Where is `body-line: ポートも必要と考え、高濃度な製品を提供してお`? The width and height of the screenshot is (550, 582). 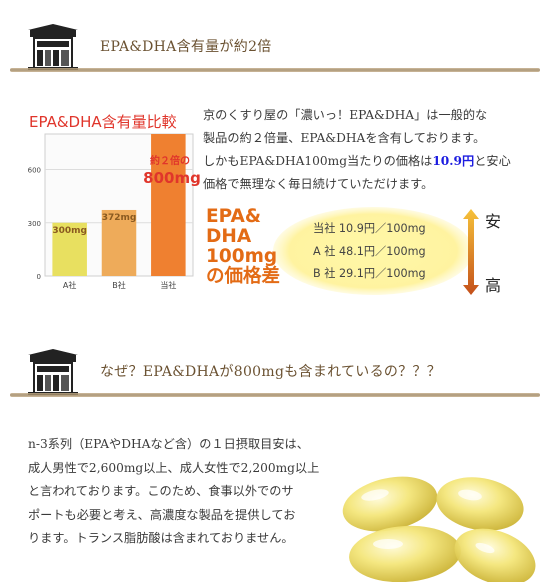
body-line: ポートも必要と考え、高濃度な製品を提供してお is located at coordinates (162, 514).